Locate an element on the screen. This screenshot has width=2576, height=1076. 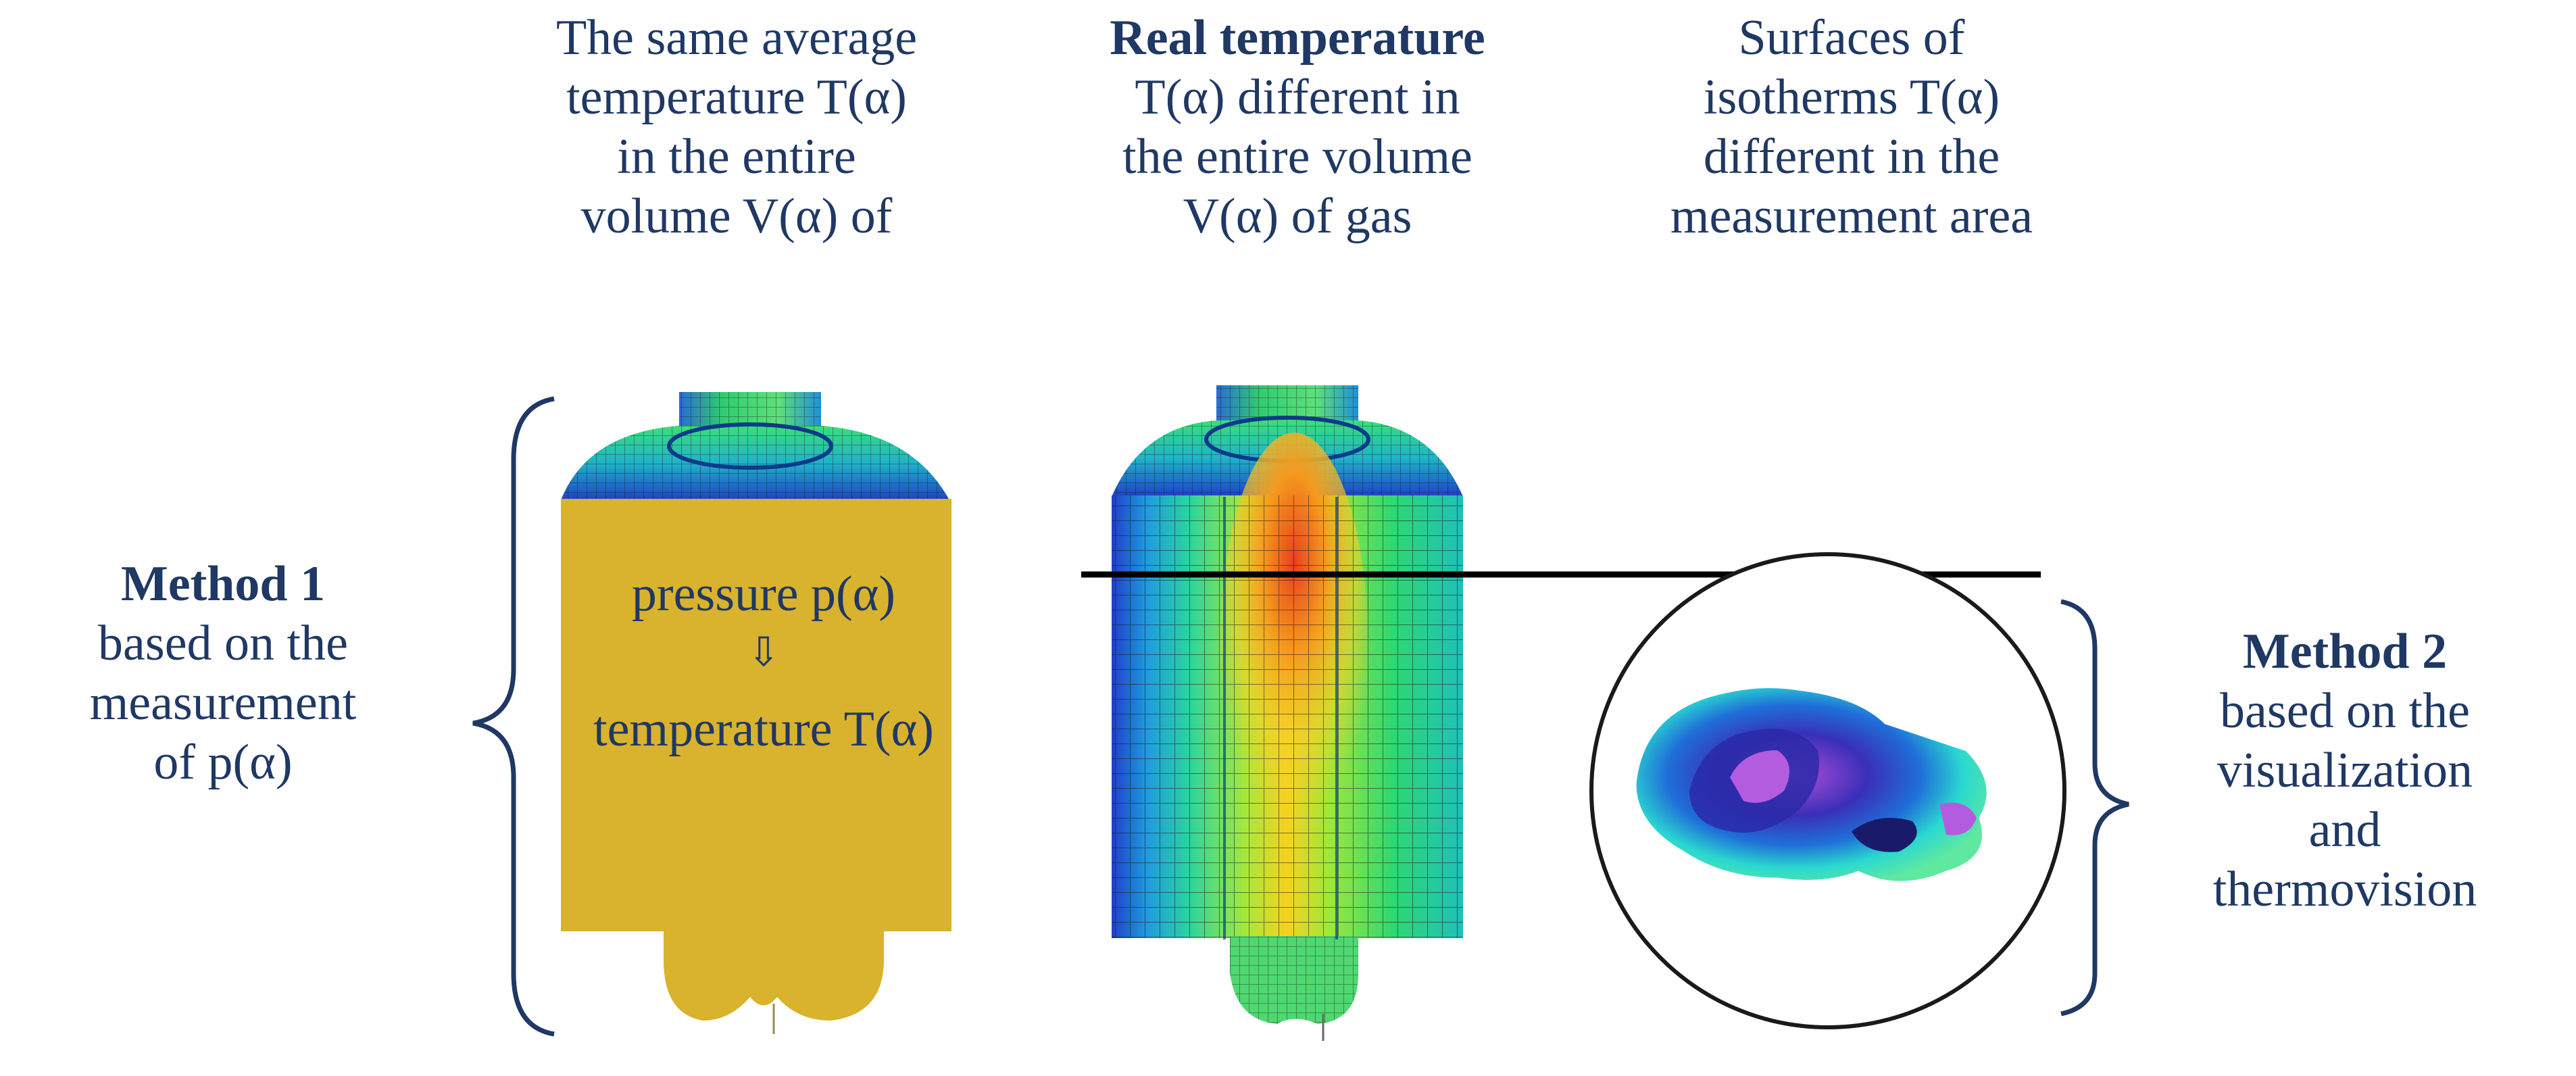
middle-model is located at coordinates (1288, 713).